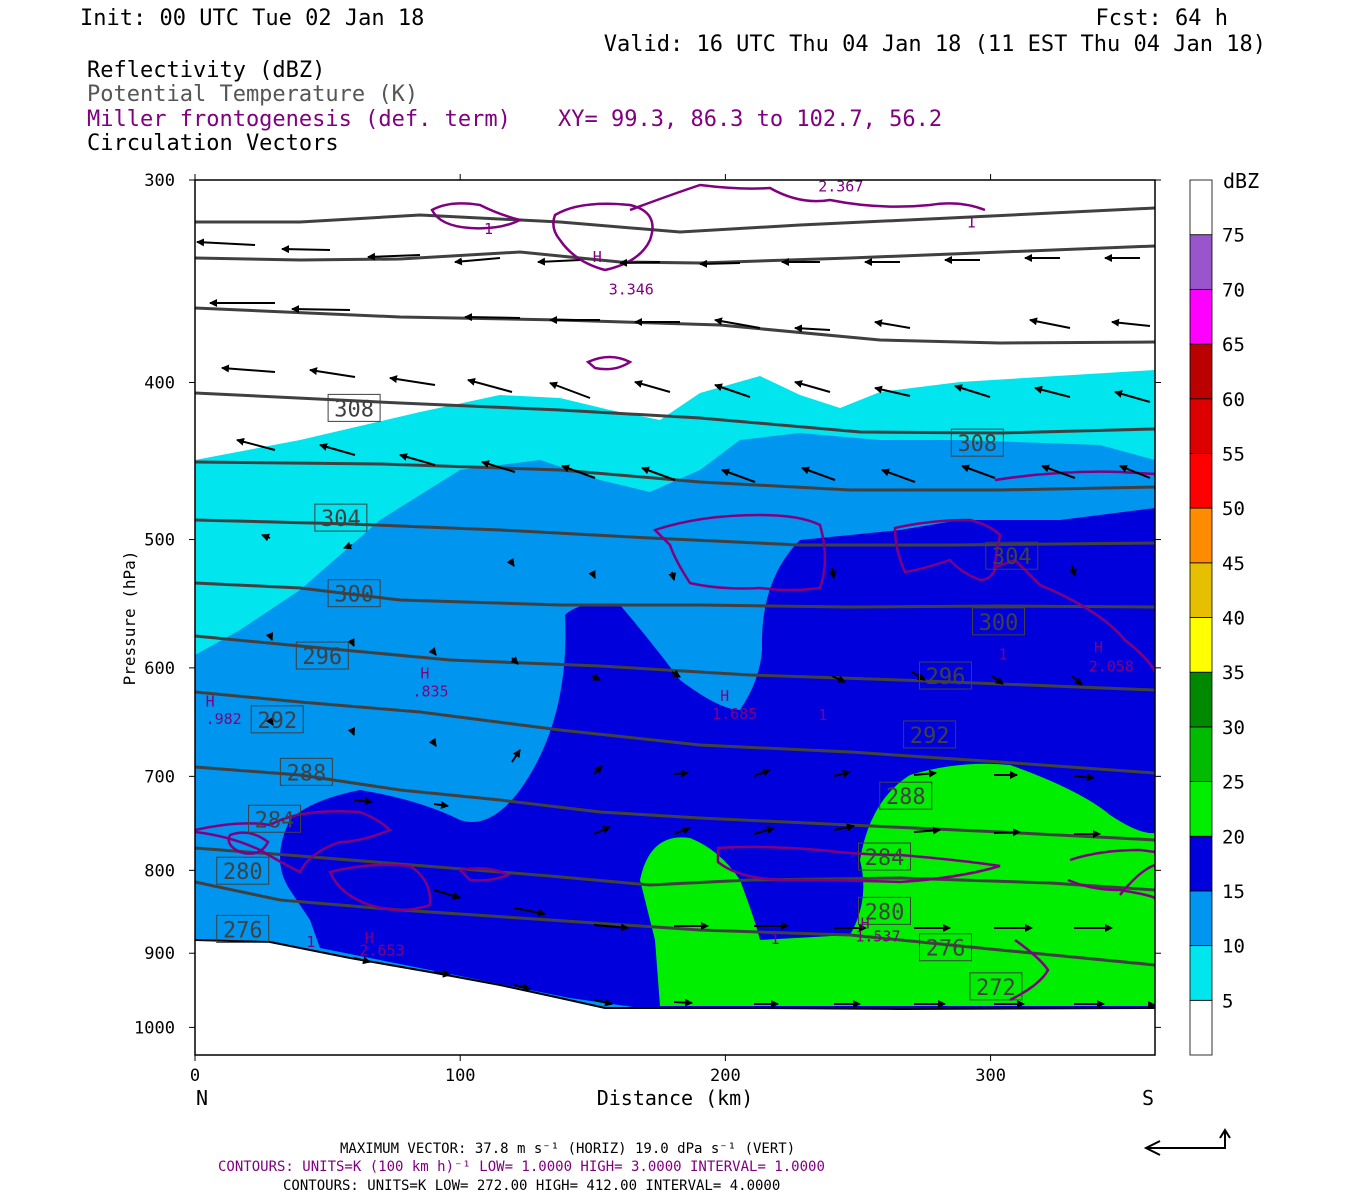  Describe the element at coordinates (206, 70) in the screenshot. I see `field-reflectivity: Reflectivity (dBZ)` at that location.